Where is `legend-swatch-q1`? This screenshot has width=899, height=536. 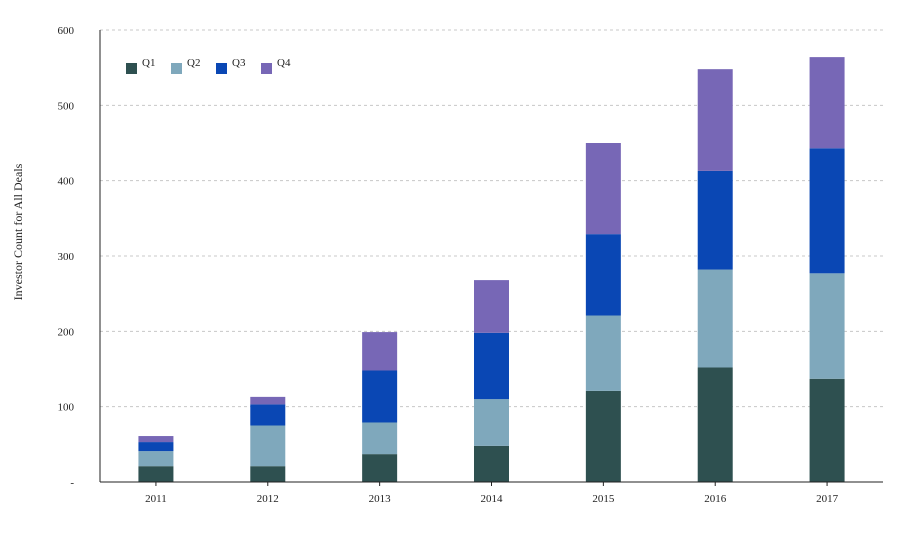
legend-swatch-q1 is located at coordinates (131, 68).